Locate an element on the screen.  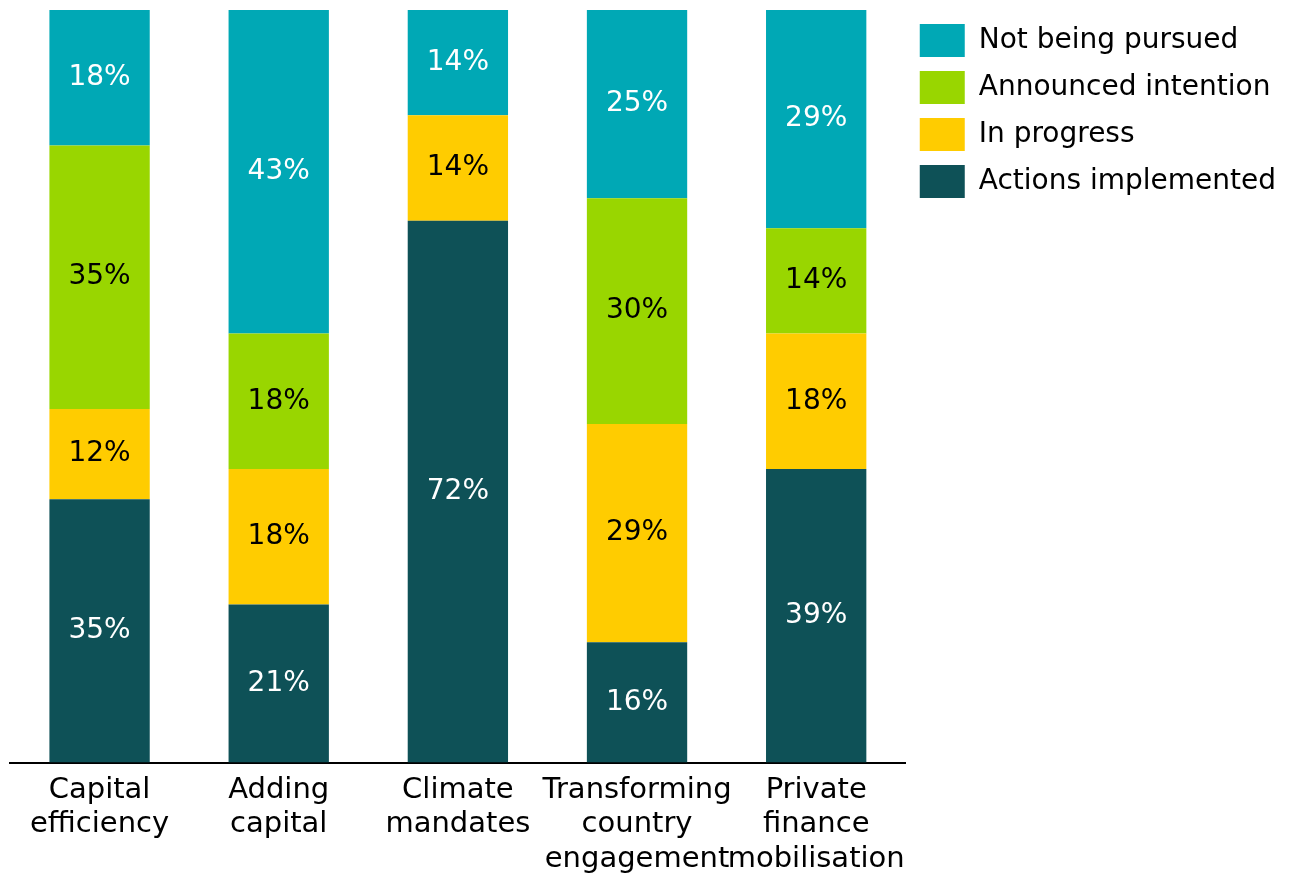
data-label: 16% is located at coordinates (637, 700).